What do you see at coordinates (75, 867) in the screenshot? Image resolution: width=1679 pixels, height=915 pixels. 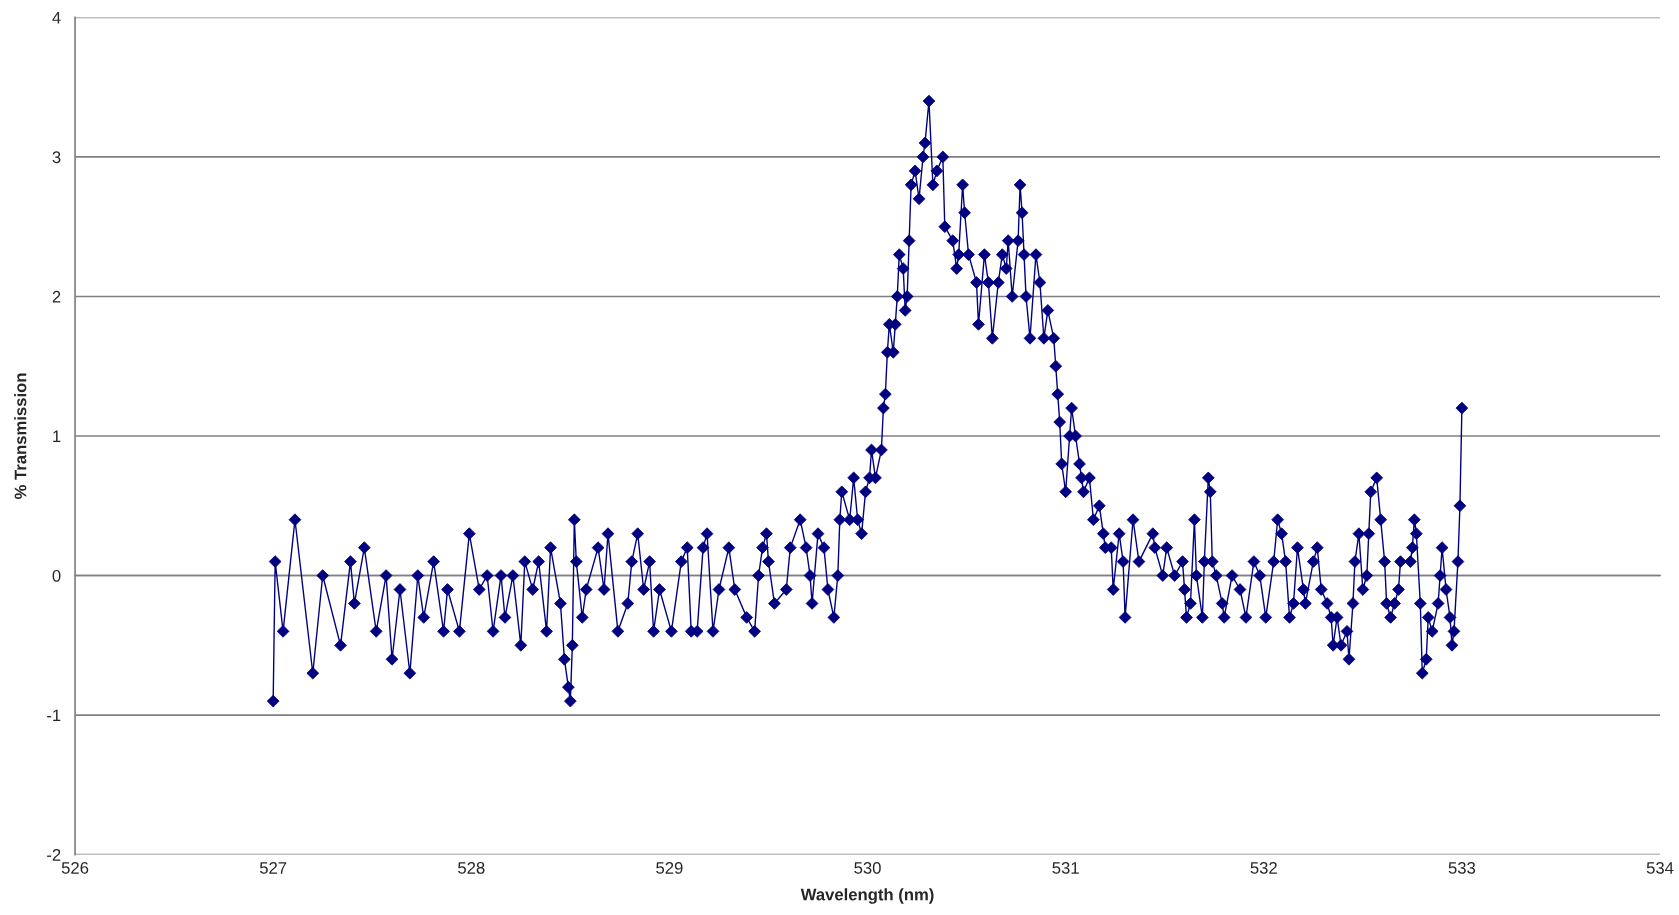 I see `x-tick-label: 526` at bounding box center [75, 867].